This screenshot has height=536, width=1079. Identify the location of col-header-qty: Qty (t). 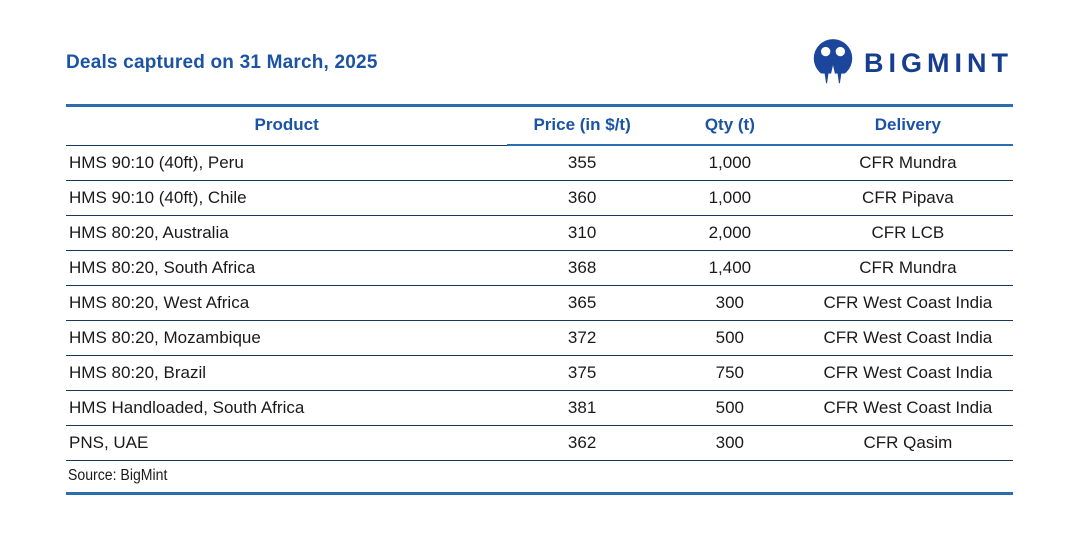
(729, 125).